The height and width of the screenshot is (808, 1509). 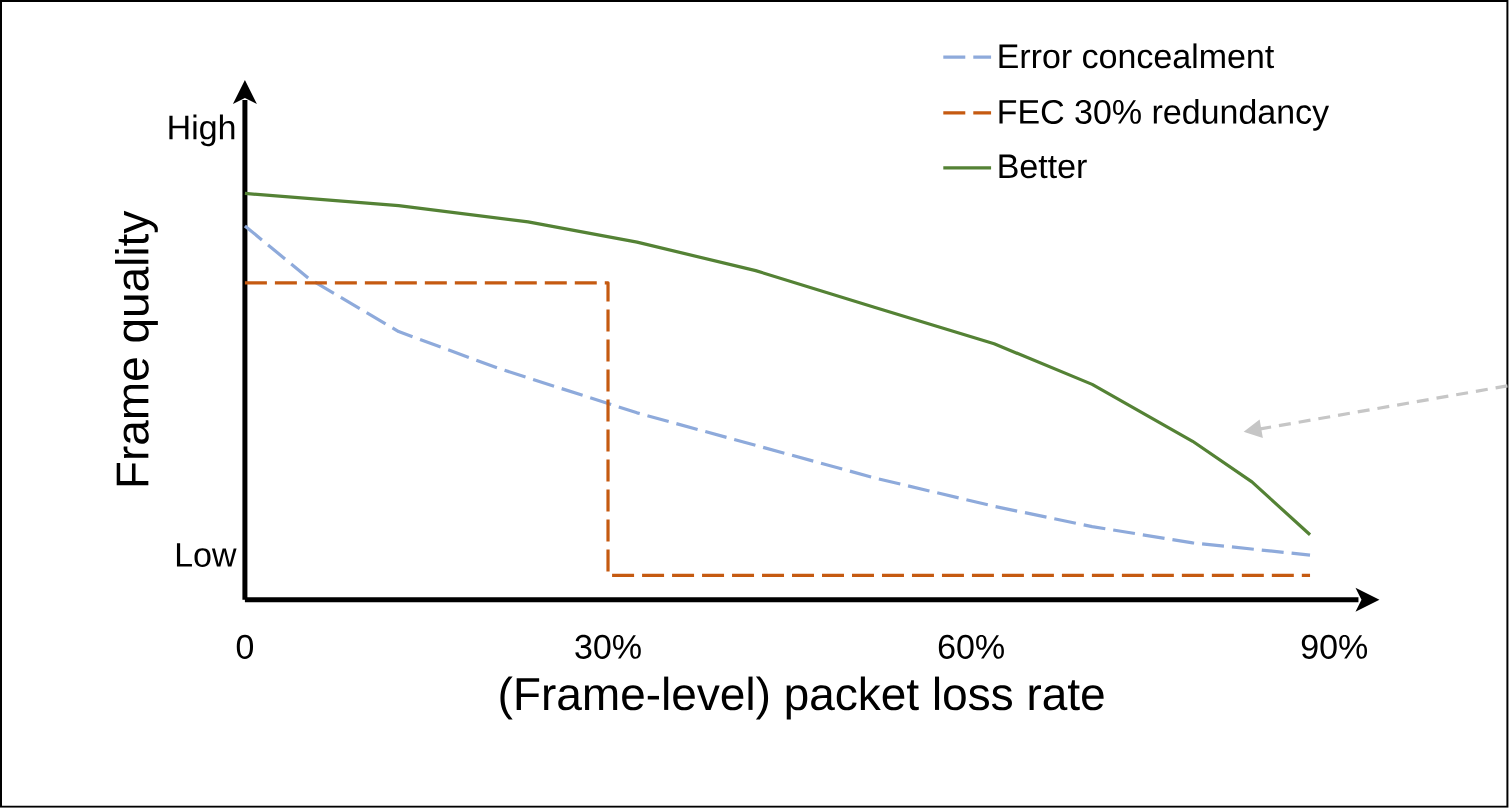 What do you see at coordinates (802, 698) in the screenshot?
I see `x-axis-title: (Frame-level) packet loss rate` at bounding box center [802, 698].